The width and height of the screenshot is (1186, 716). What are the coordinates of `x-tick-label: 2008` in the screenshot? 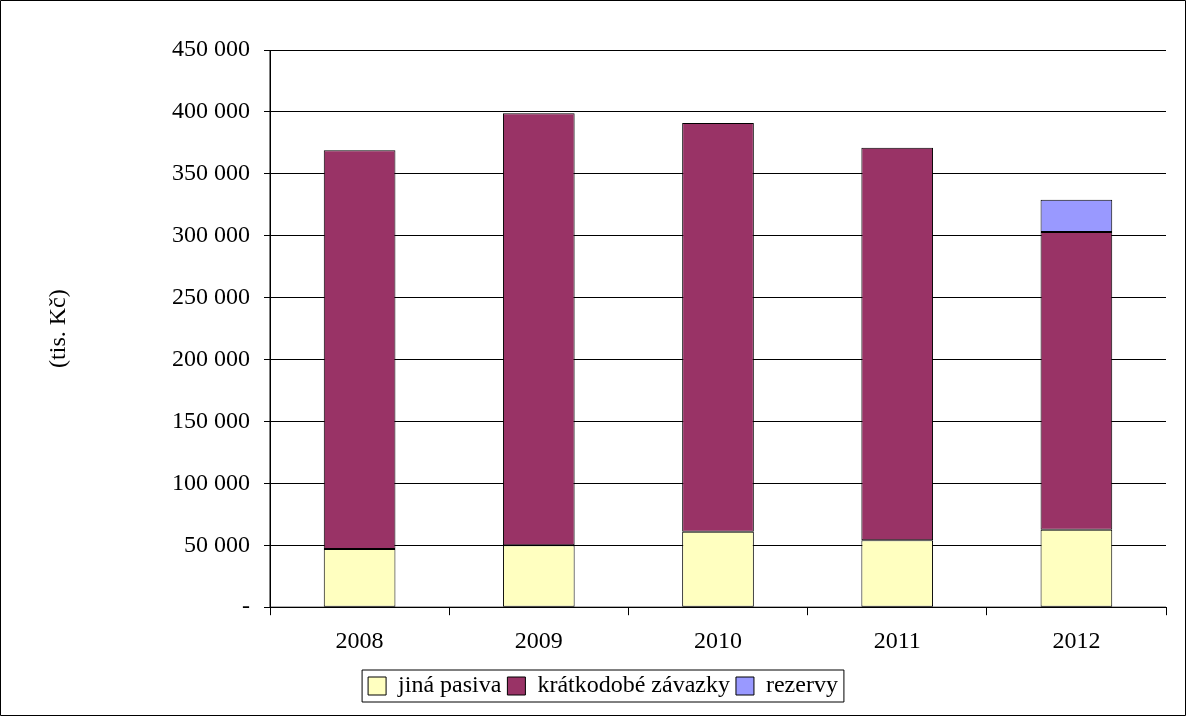 It's located at (359, 639).